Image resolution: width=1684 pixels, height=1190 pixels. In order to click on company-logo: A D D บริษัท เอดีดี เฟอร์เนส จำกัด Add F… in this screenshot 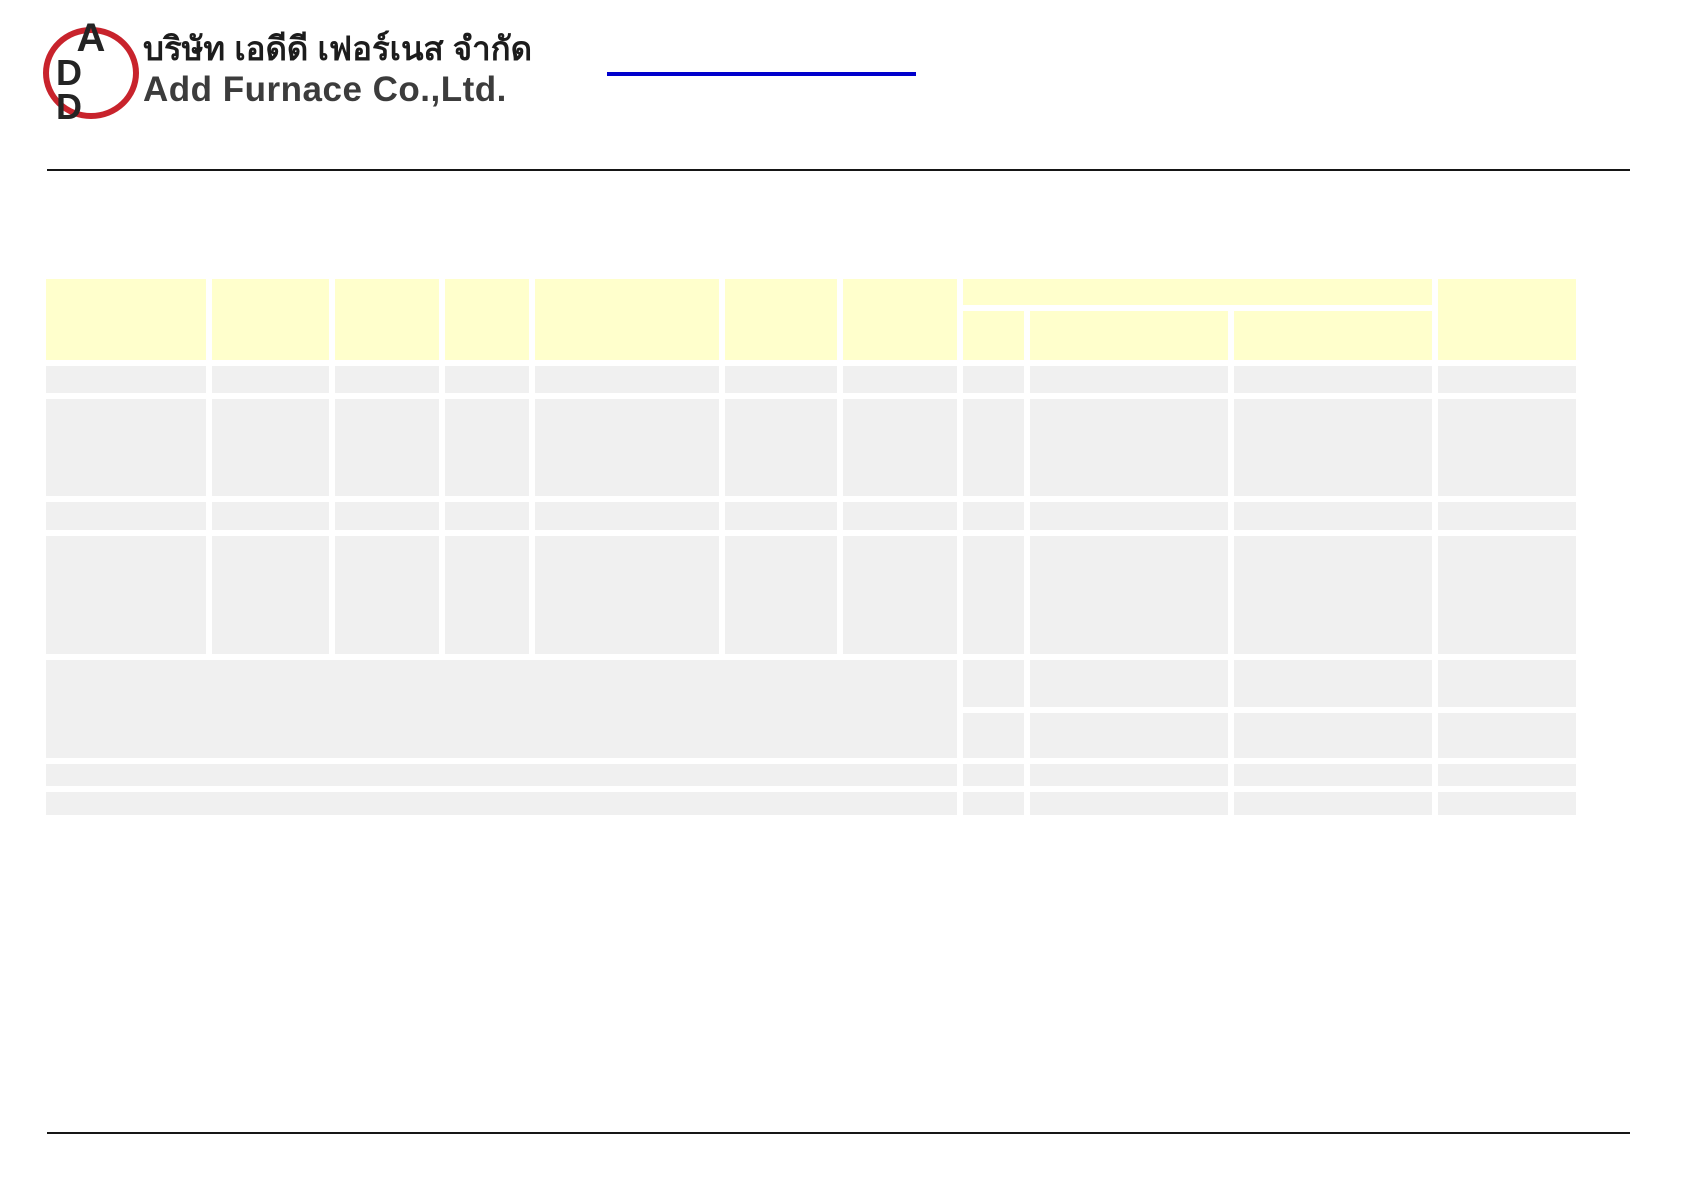, I will do `click(287, 69)`.